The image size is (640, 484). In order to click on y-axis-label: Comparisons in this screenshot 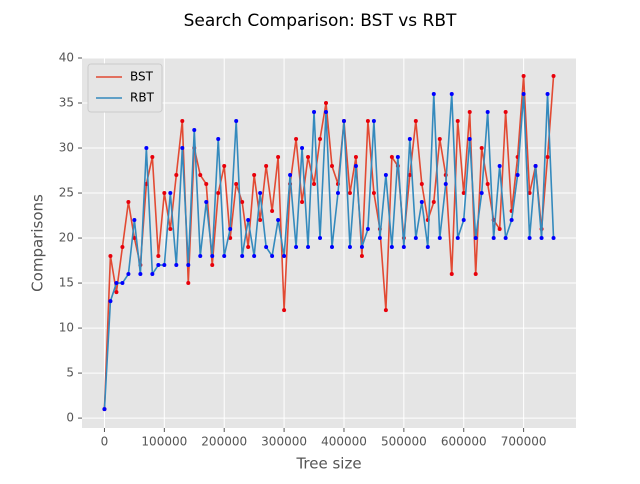, I will do `click(38, 243)`.